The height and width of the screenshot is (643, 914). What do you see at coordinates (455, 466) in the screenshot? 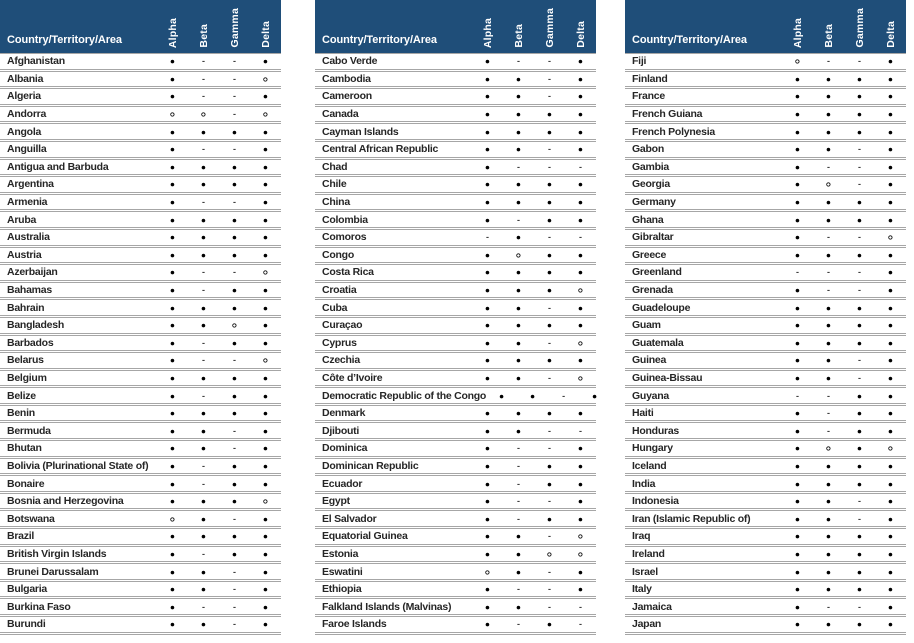
I see `table-row: Dominican Republic ● - ● ●` at bounding box center [455, 466].